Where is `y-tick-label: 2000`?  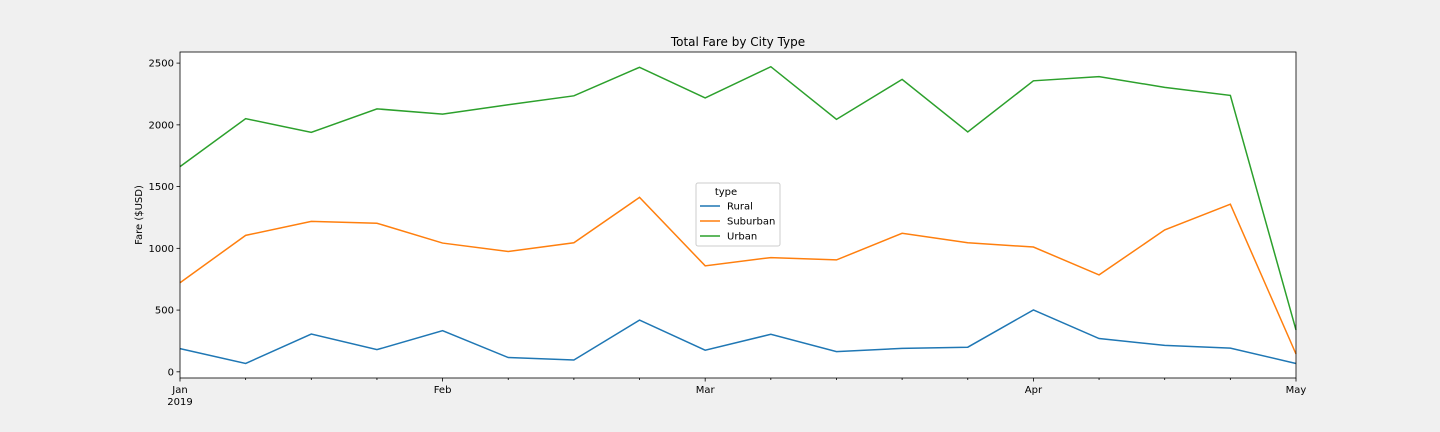 y-tick-label: 2000 is located at coordinates (161, 125).